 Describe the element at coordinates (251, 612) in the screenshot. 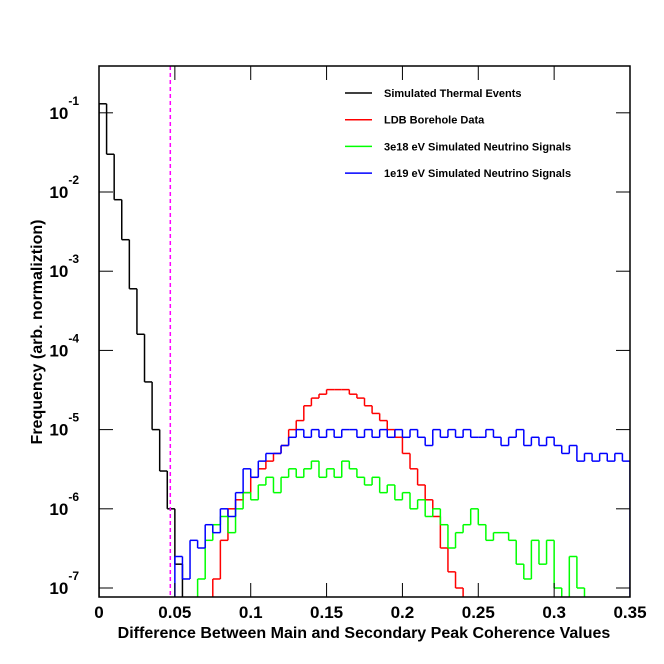

I see `x-tick-label: 0.1` at that location.